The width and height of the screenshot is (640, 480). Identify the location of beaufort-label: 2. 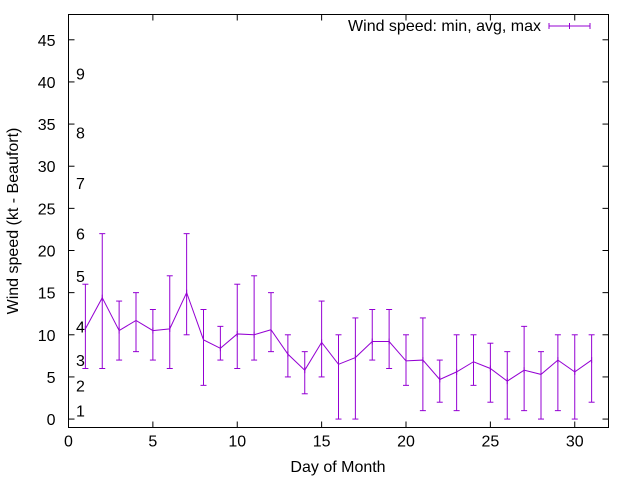
(80, 386).